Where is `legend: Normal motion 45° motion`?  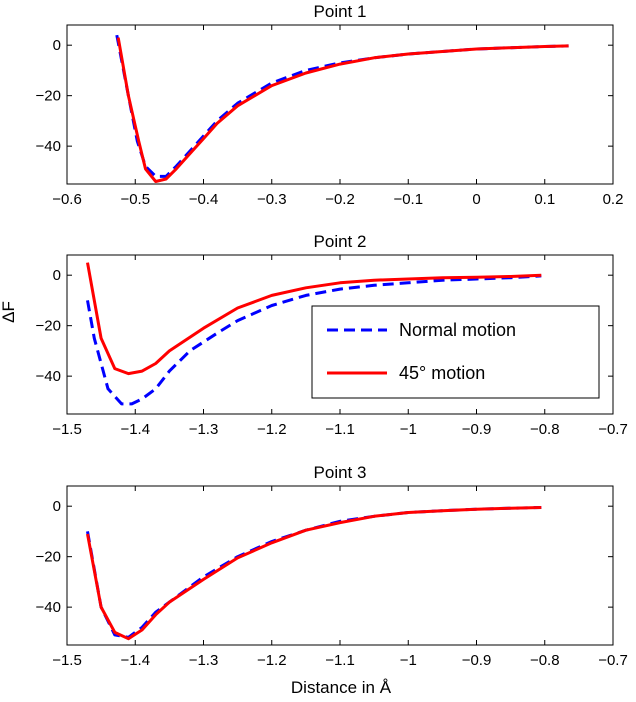
legend: Normal motion 45° motion is located at coordinates (455, 352).